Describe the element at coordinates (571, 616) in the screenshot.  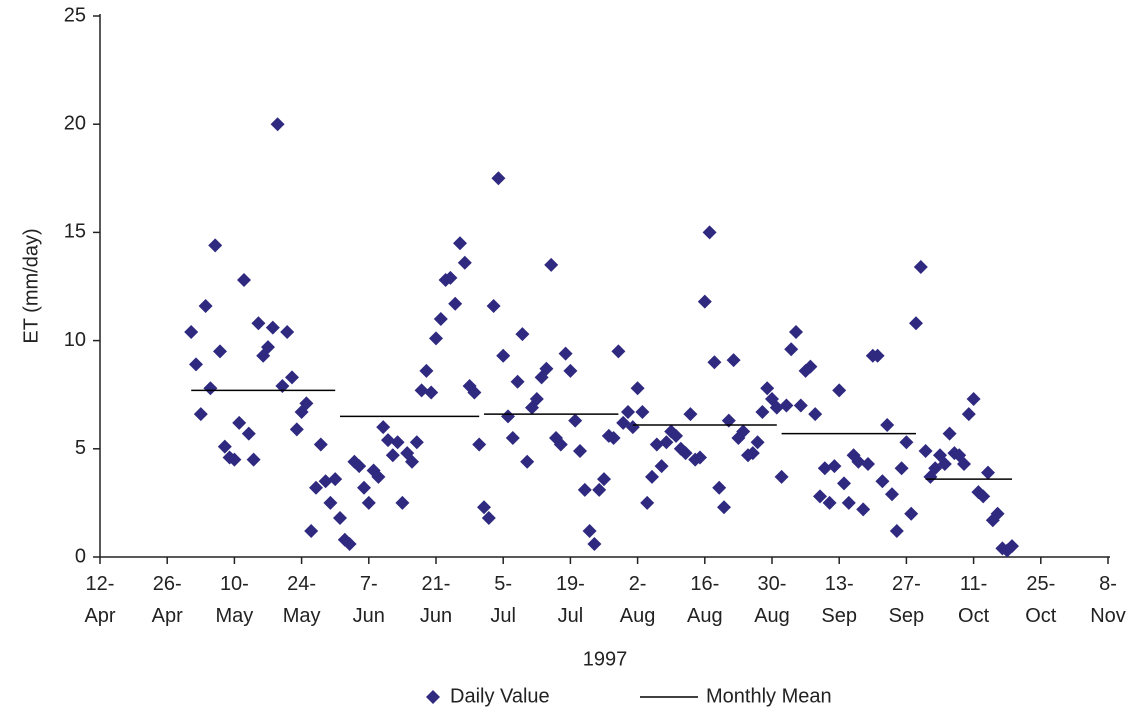
I see `x-tick-label-part: Jul` at that location.